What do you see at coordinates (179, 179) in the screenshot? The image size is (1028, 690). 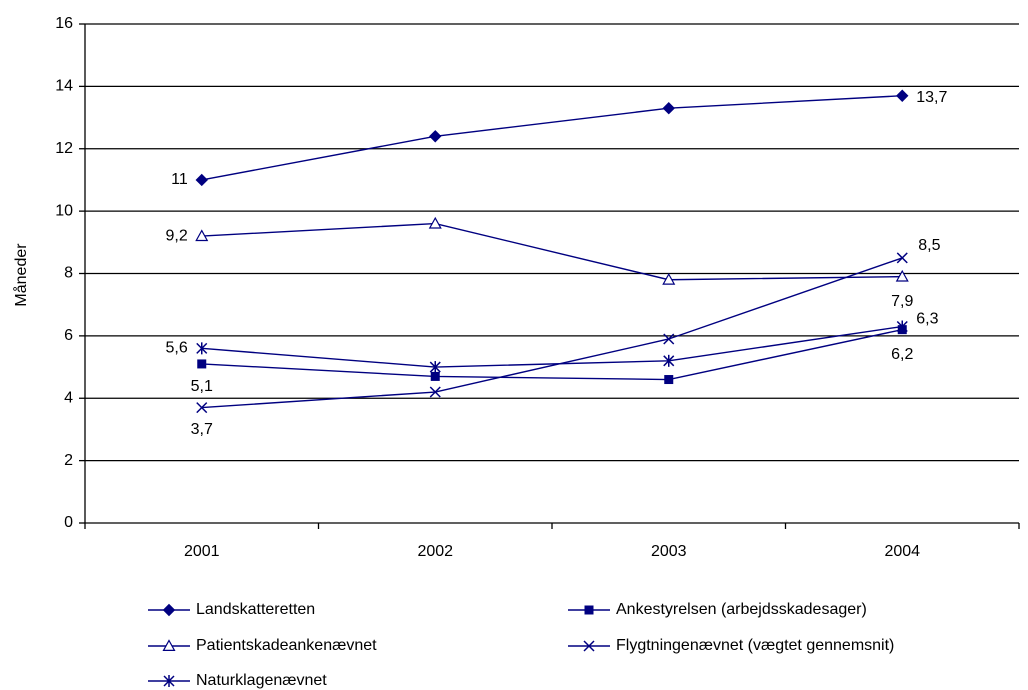 I see `data-label: 11` at bounding box center [179, 179].